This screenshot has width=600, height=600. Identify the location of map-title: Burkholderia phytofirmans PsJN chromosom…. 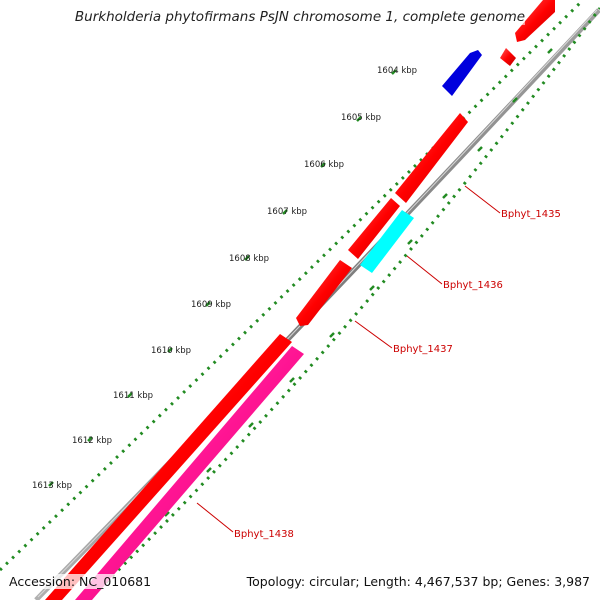
(300, 17).